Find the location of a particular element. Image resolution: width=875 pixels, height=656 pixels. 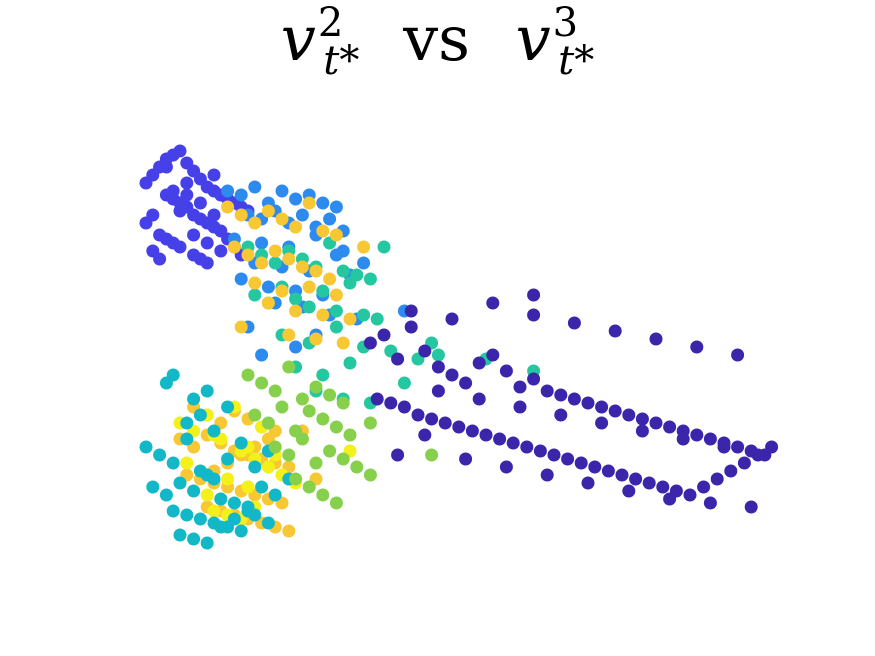

title-left-var: v is located at coordinates (298, 38).